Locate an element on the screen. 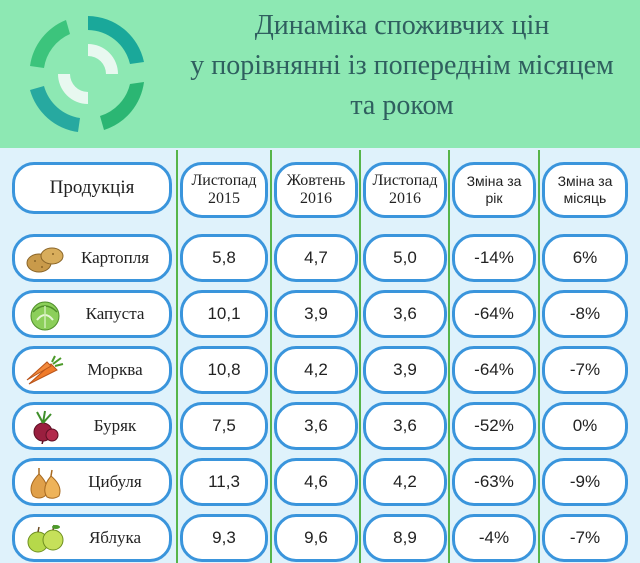 The width and height of the screenshot is (640, 563). product-row: Морква is located at coordinates (92, 370).